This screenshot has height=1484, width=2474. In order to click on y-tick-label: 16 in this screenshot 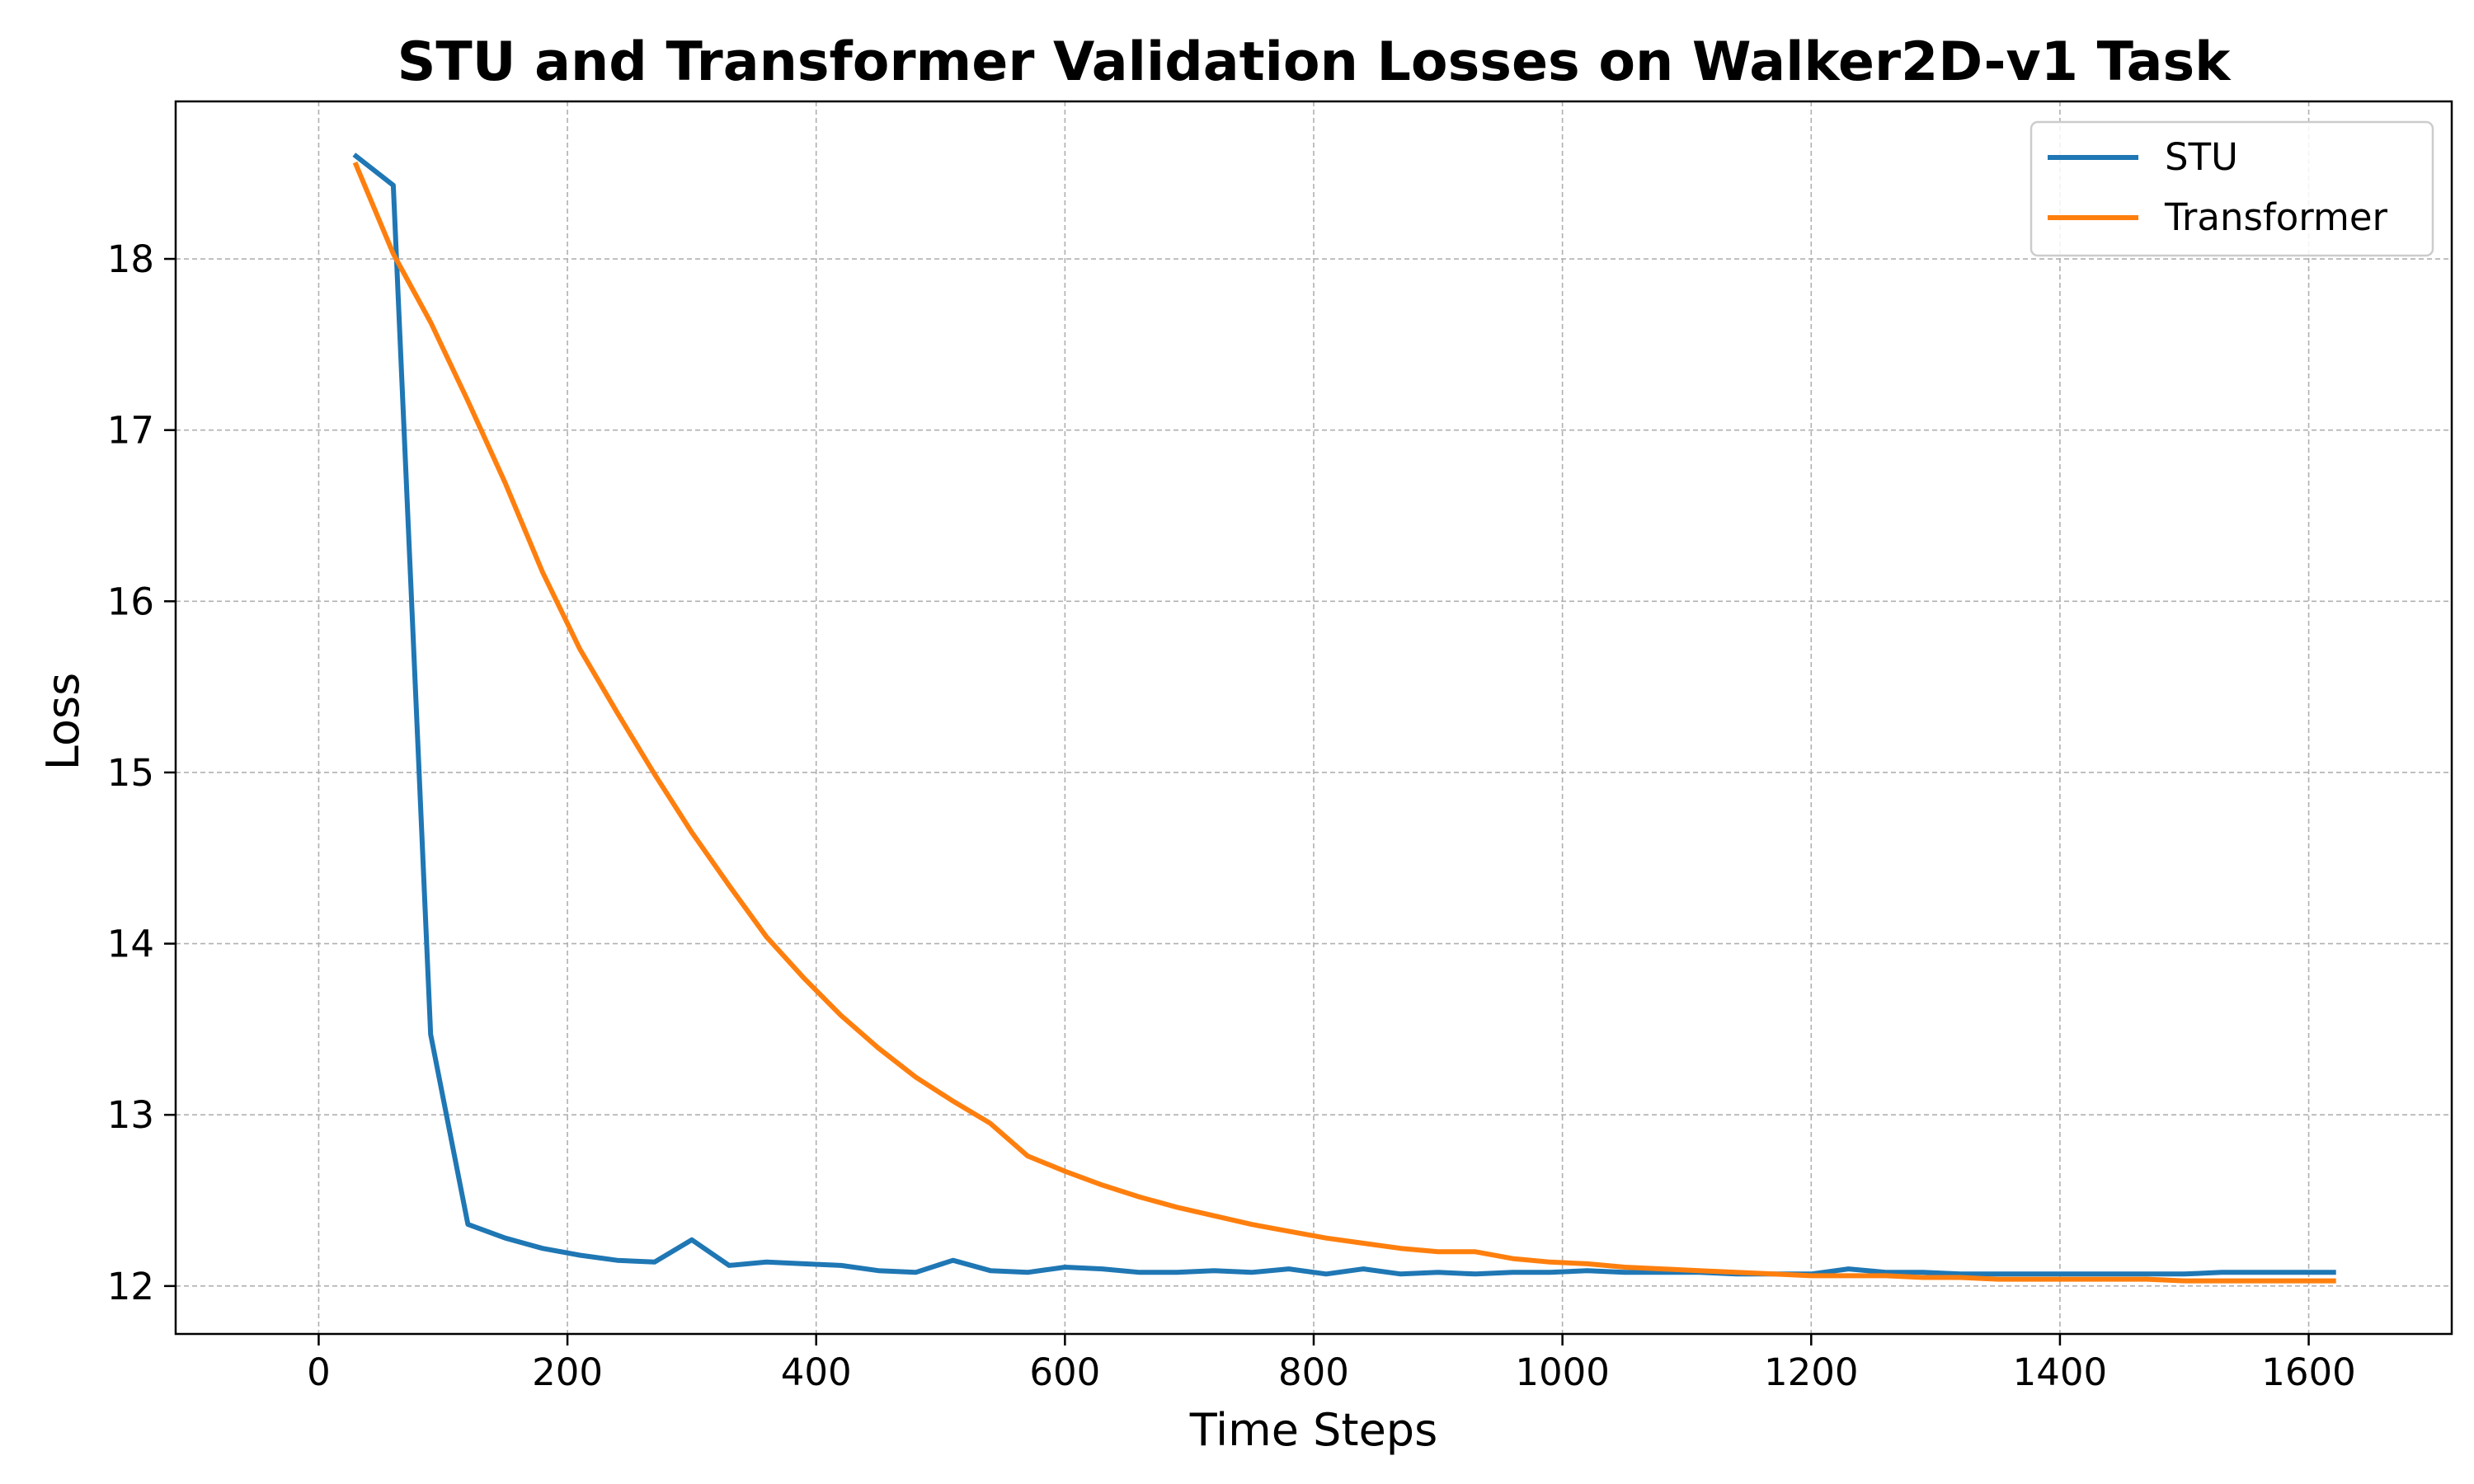, I will do `click(130, 601)`.